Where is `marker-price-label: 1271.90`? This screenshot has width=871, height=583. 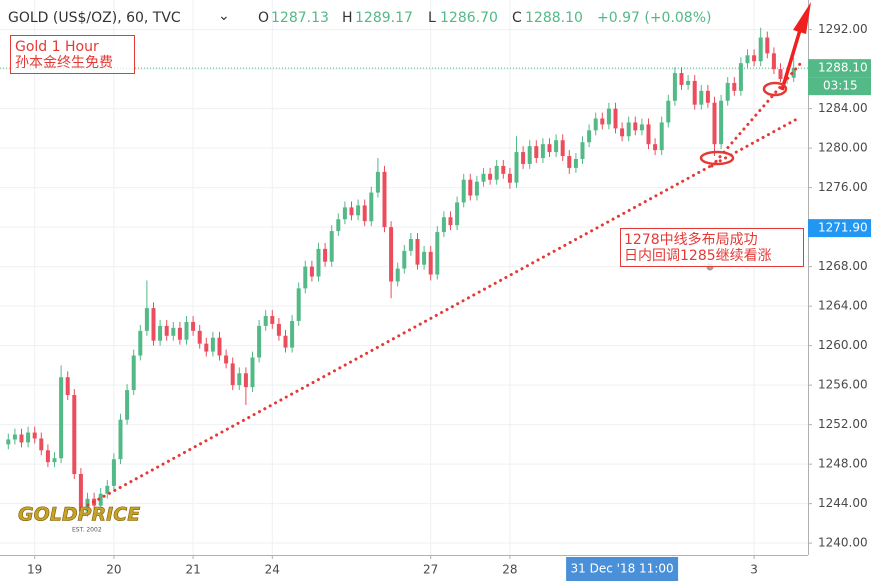
marker-price-label: 1271.90 is located at coordinates (843, 228).